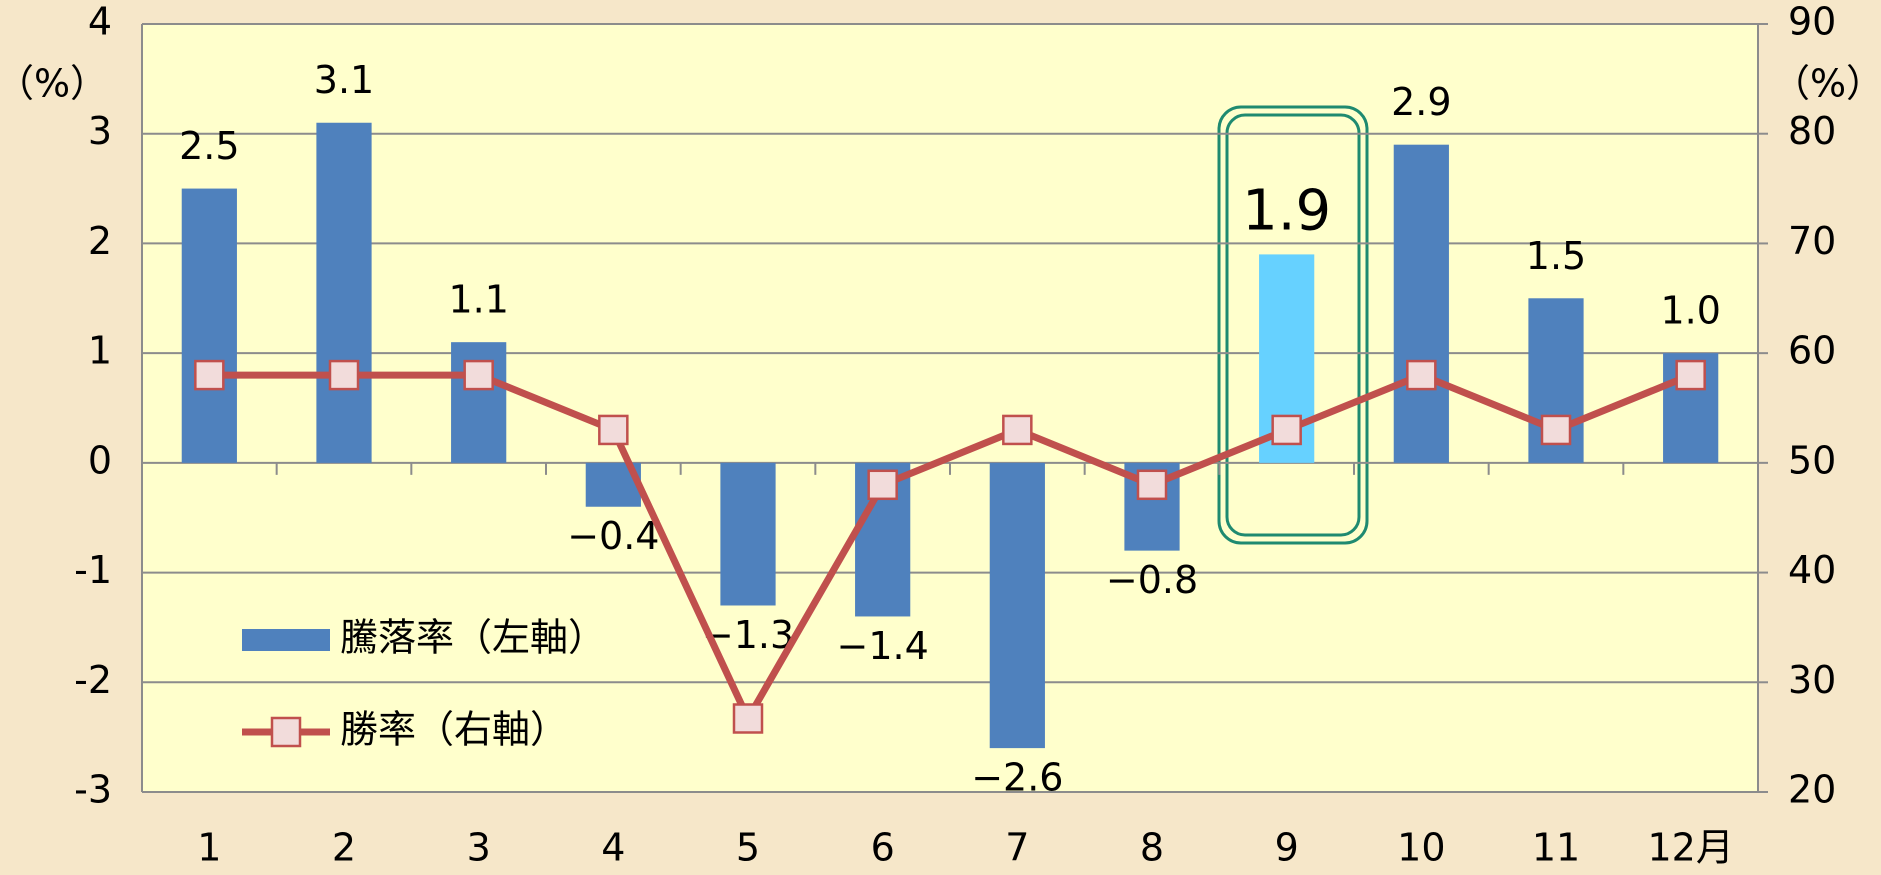 This screenshot has height=875, width=1881. What do you see at coordinates (93, 790) in the screenshot?
I see `y-tick-label: -3` at bounding box center [93, 790].